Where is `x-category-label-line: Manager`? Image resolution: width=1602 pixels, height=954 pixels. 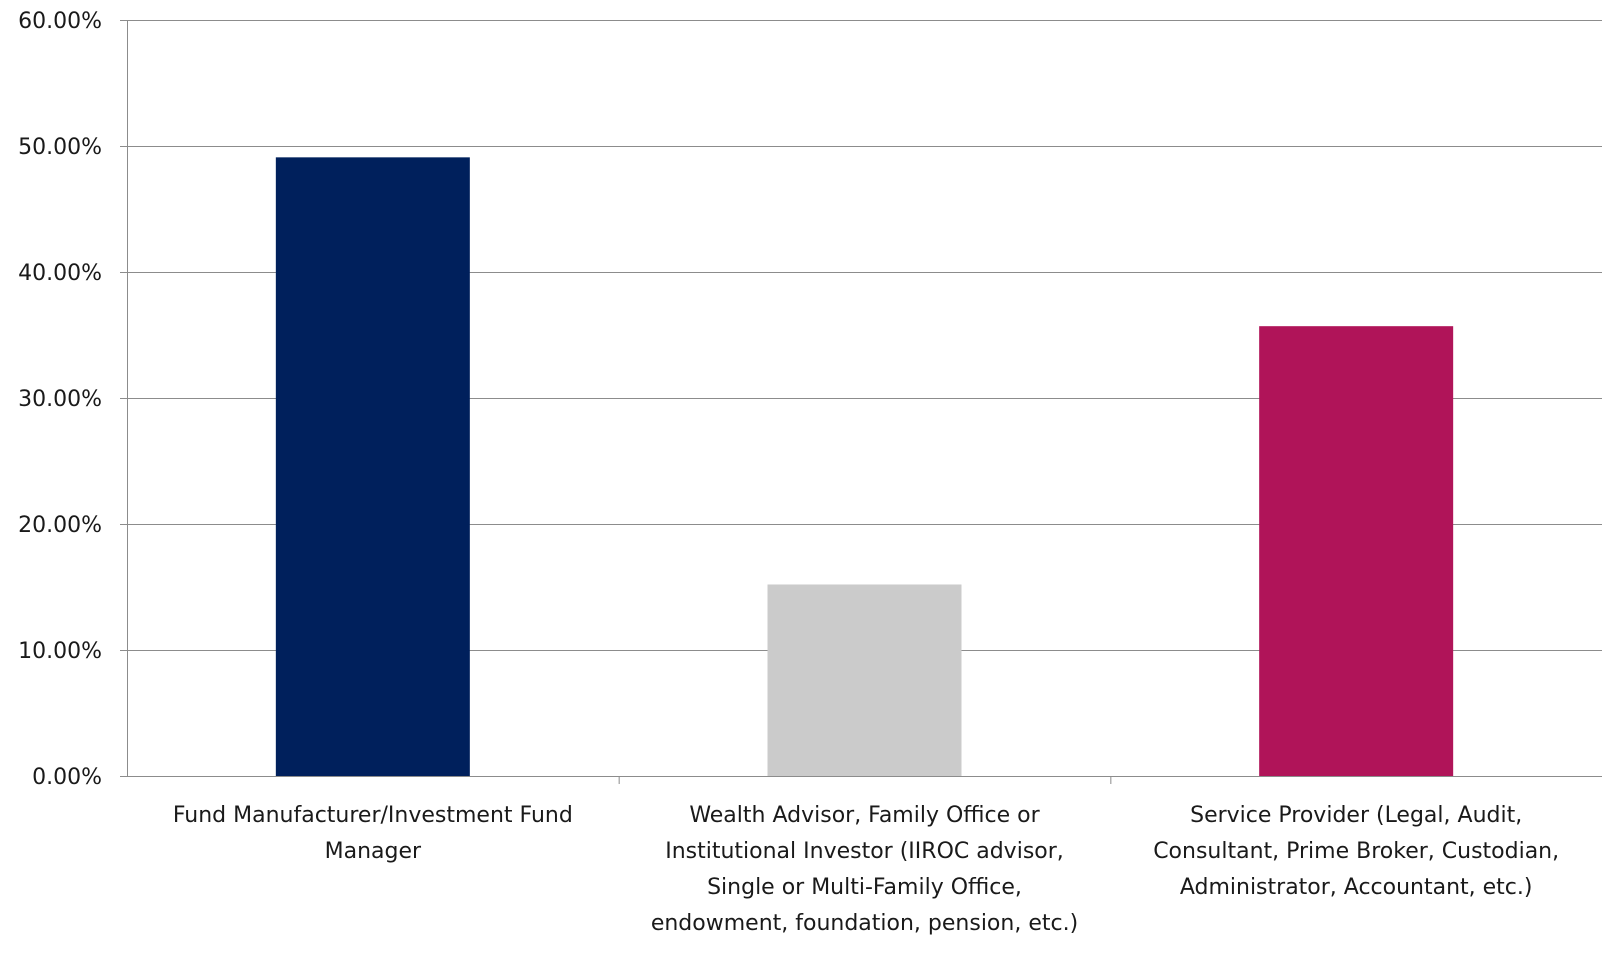 x-category-label-line: Manager is located at coordinates (373, 851).